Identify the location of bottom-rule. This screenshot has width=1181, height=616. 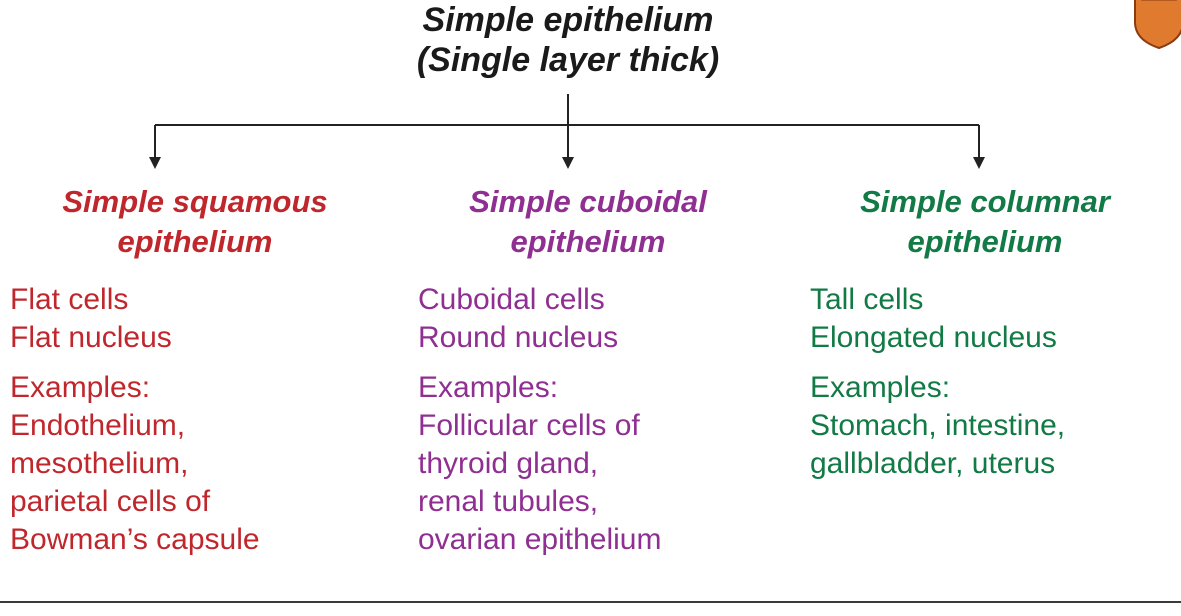
(590, 602).